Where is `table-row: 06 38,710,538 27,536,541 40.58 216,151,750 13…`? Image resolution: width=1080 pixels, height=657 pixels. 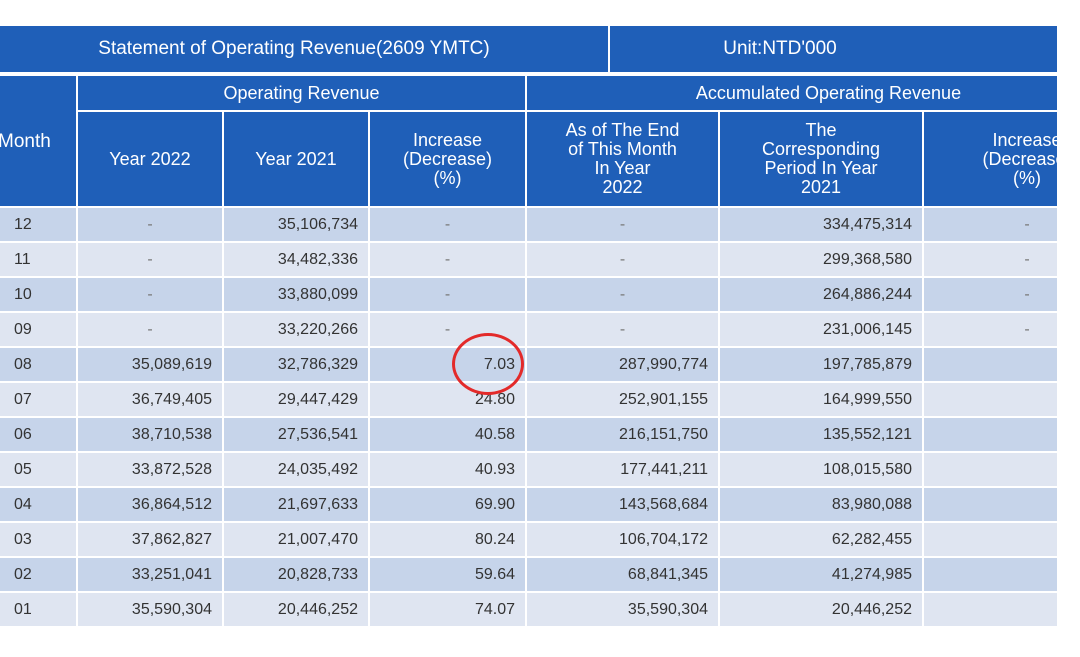
table-row: 06 38,710,538 27,536,541 40.58 216,151,750 13… is located at coordinates (528, 434).